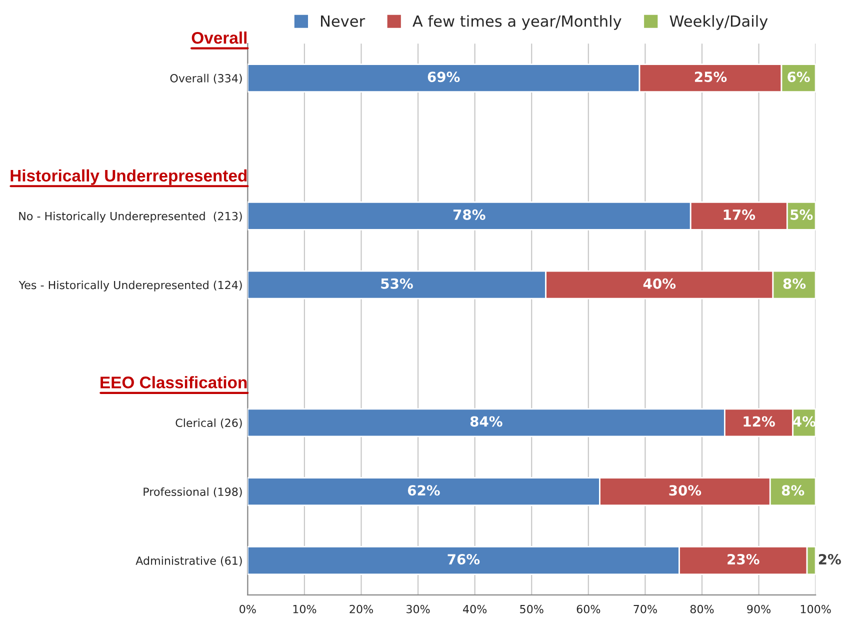  Describe the element at coordinates (804, 421) in the screenshot. I see `data-label: 4%` at that location.